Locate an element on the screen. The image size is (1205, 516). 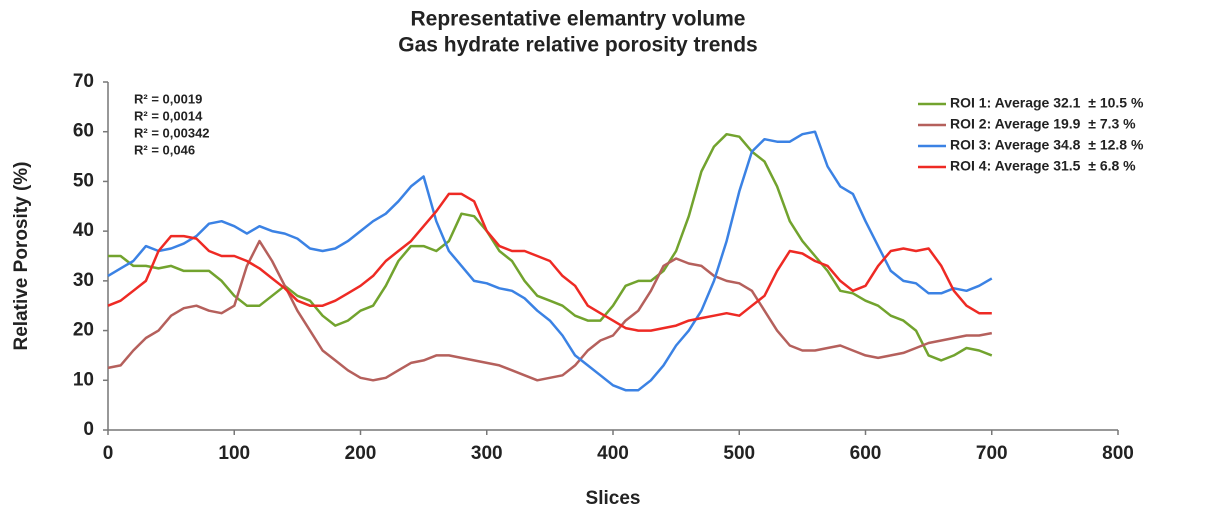
y-tick-label: 20 is located at coordinates (83, 330).